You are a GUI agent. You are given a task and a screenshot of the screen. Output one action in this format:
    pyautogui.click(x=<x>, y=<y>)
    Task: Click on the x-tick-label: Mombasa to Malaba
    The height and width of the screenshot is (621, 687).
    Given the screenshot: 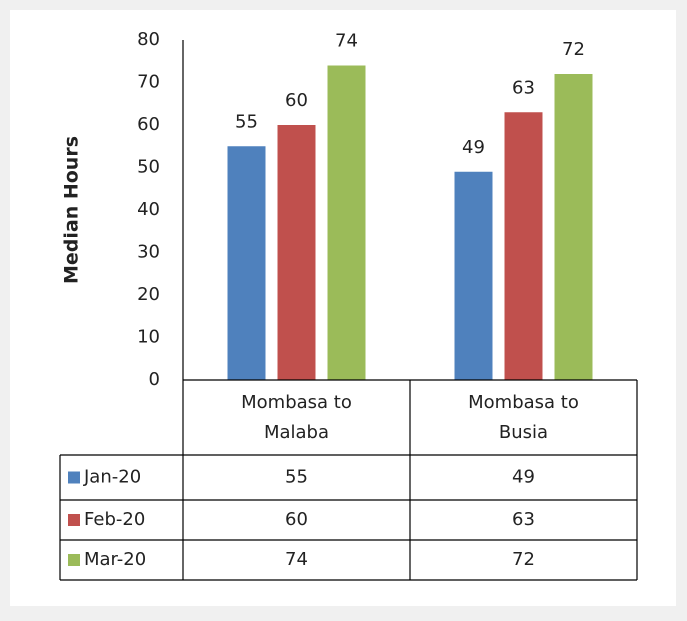 What is the action you would take?
    pyautogui.click(x=296, y=417)
    